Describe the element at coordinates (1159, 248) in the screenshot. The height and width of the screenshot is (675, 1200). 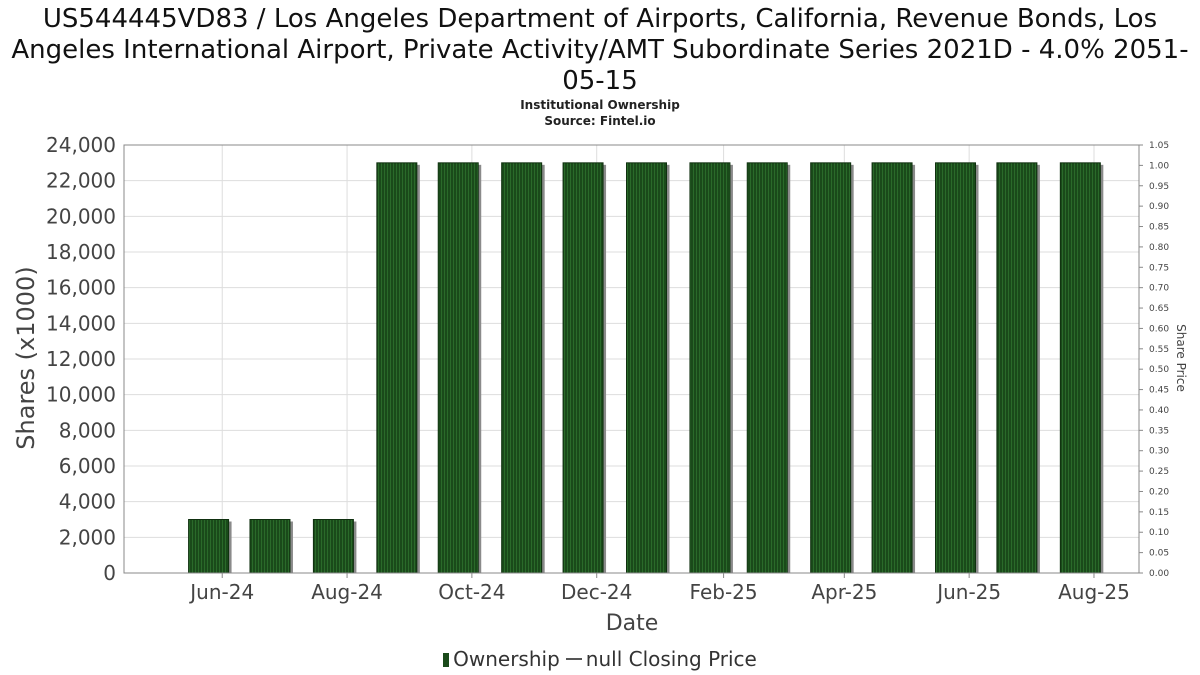
I see `y2-tick-label: 0.80` at that location.